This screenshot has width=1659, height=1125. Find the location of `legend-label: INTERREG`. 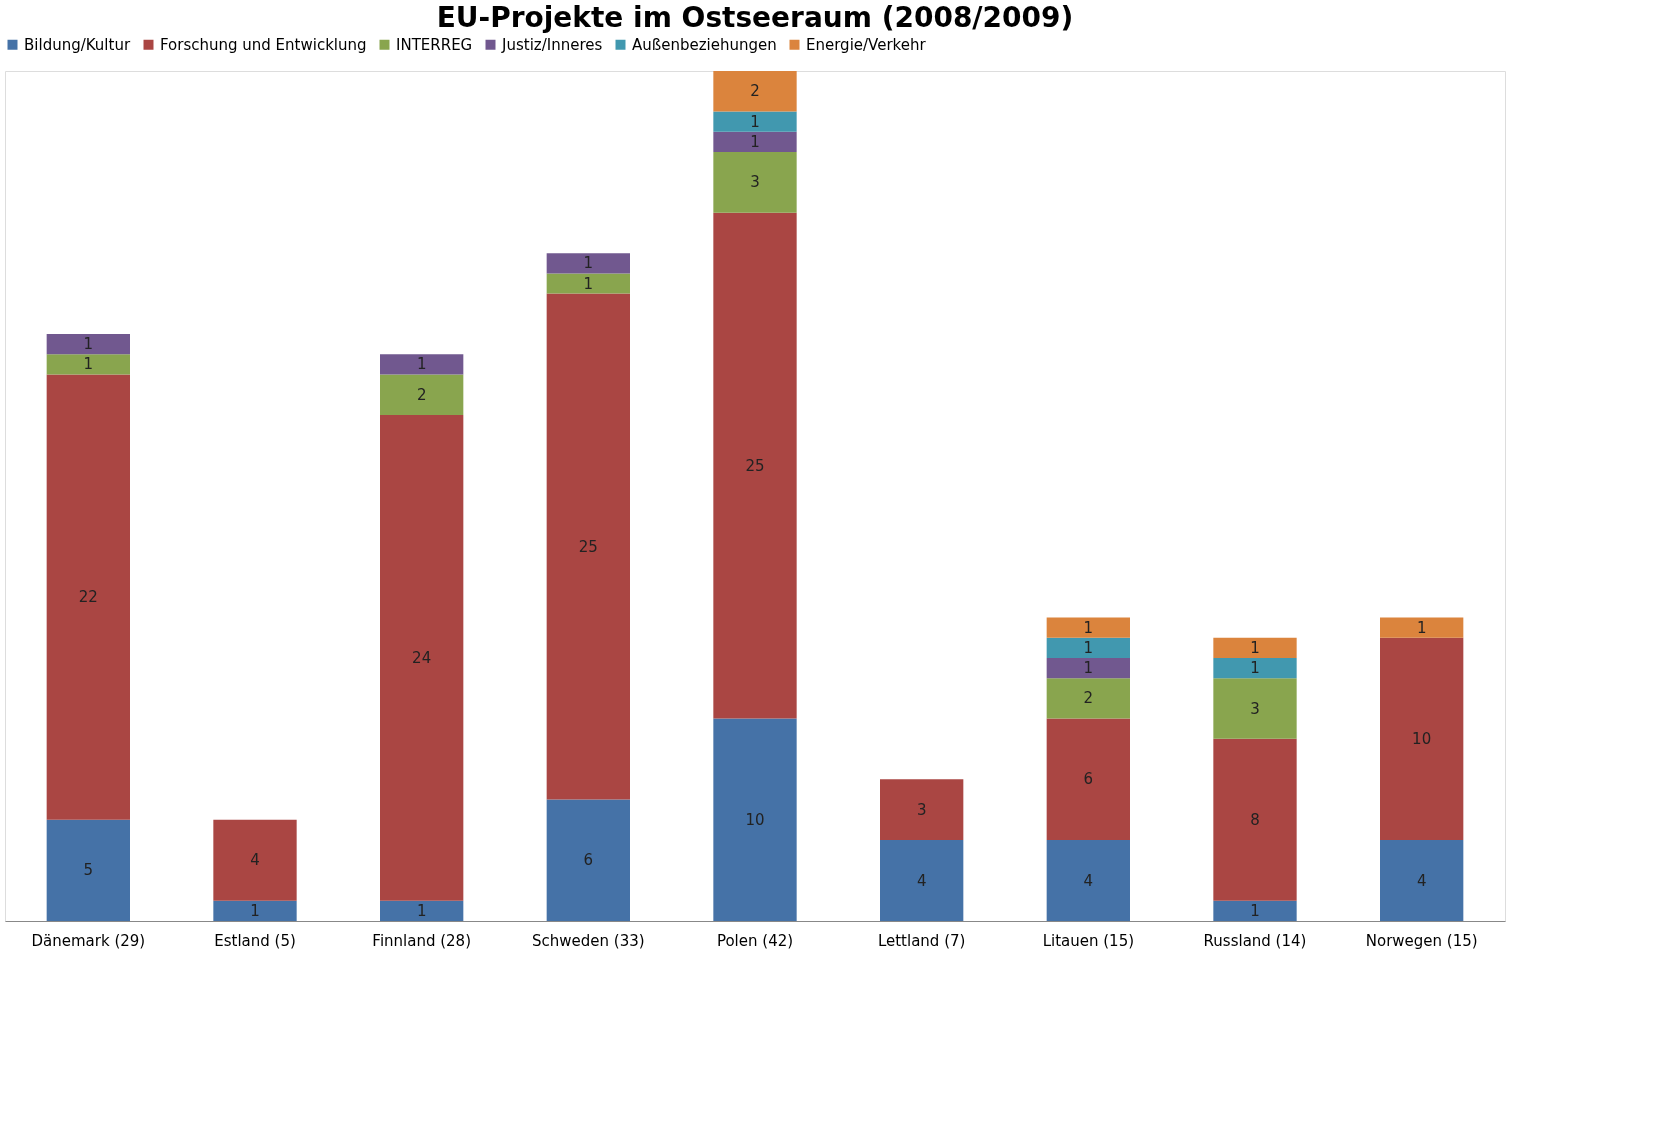

legend-label: INTERREG is located at coordinates (434, 44).